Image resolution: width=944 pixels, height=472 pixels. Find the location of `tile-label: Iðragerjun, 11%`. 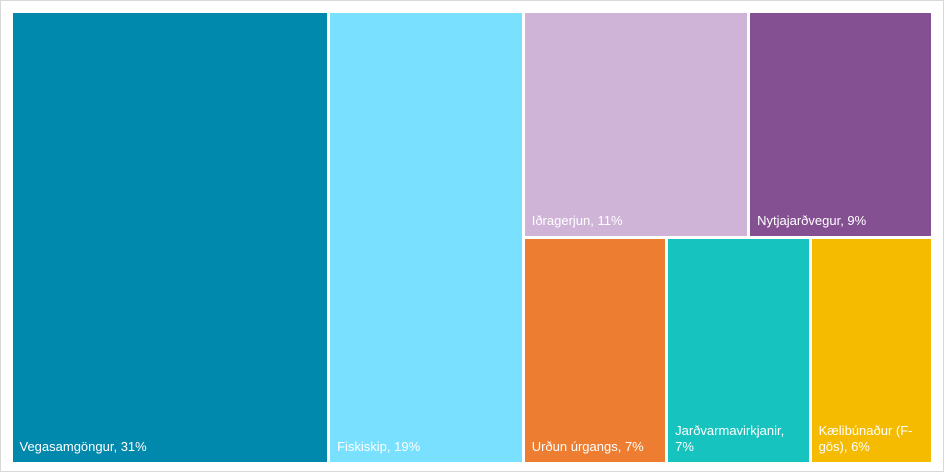

tile-label: Iðragerjun, 11% is located at coordinates (577, 220).